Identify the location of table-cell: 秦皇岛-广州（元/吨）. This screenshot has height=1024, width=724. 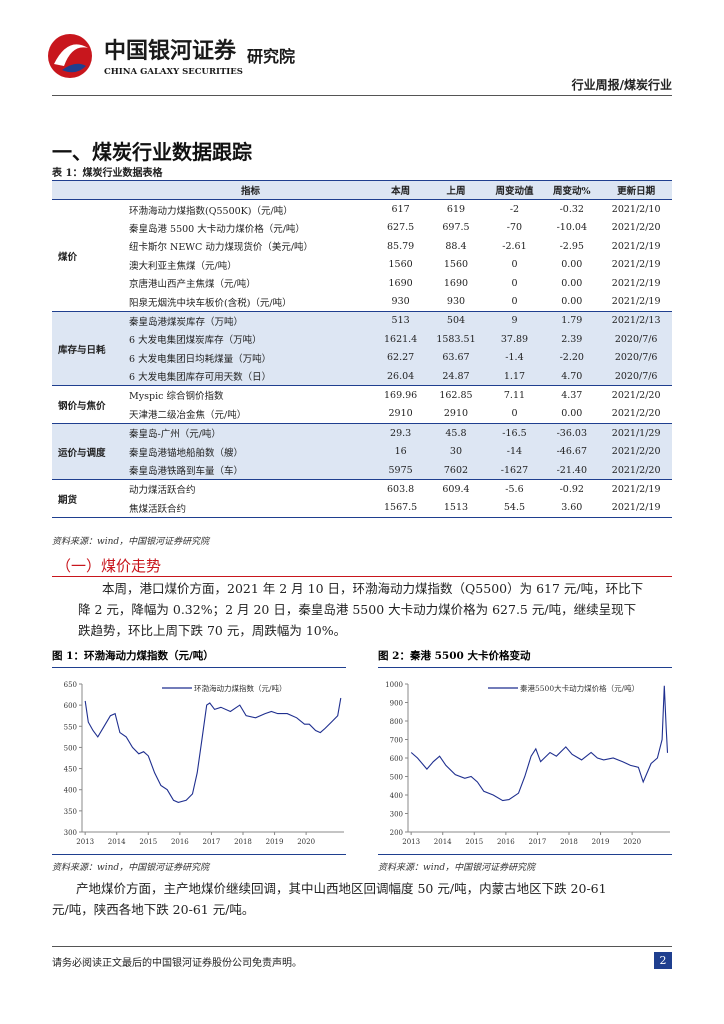
(250, 433).